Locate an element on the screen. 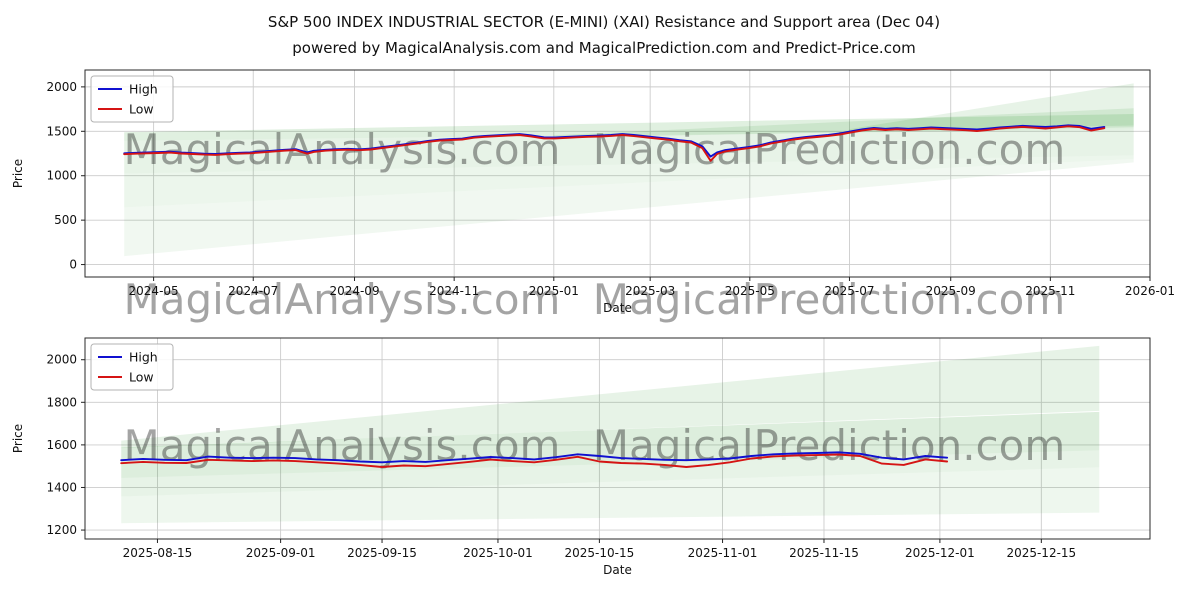  x-tick-label: 2025-11-01 is located at coordinates (723, 553).